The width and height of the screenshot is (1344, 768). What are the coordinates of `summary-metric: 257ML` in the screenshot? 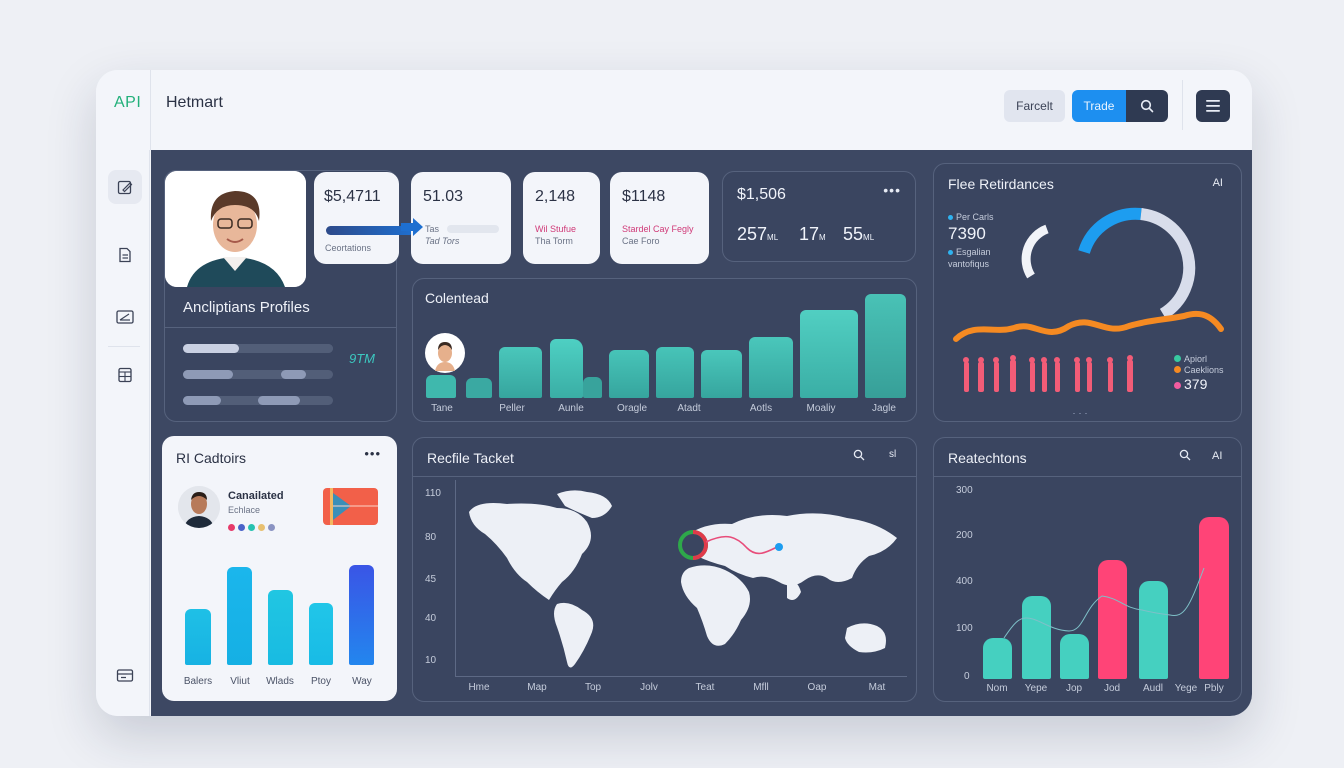 It's located at (758, 234).